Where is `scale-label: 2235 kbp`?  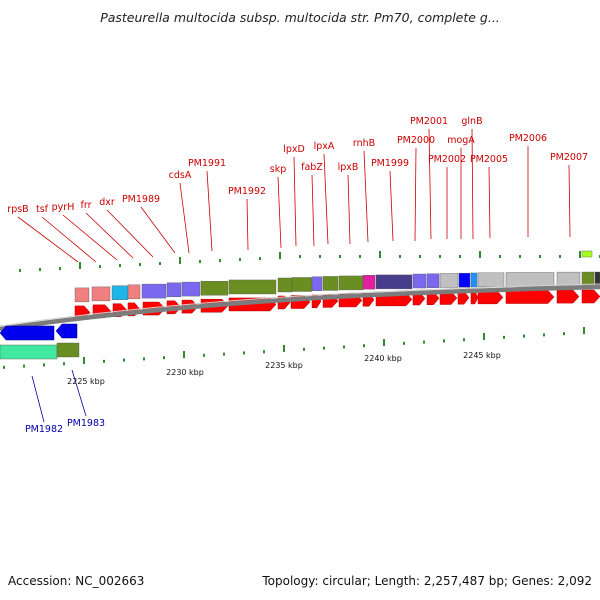
scale-label: 2235 kbp is located at coordinates (284, 365).